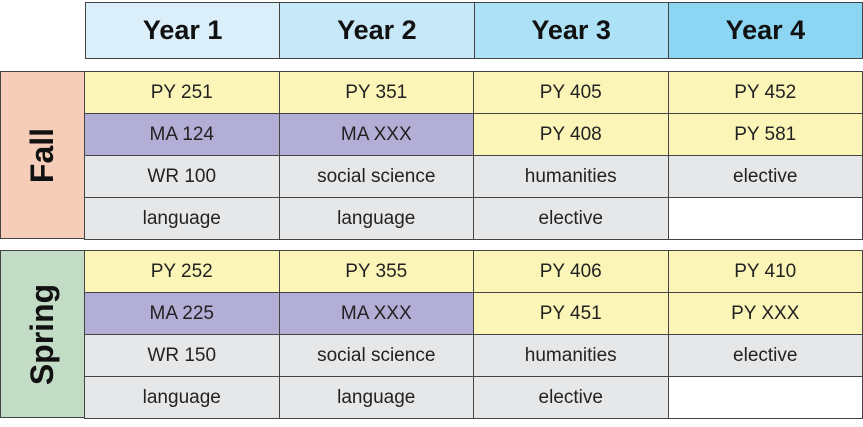 The width and height of the screenshot is (863, 427). What do you see at coordinates (376, 92) in the screenshot?
I see `course-cell: PY 351` at bounding box center [376, 92].